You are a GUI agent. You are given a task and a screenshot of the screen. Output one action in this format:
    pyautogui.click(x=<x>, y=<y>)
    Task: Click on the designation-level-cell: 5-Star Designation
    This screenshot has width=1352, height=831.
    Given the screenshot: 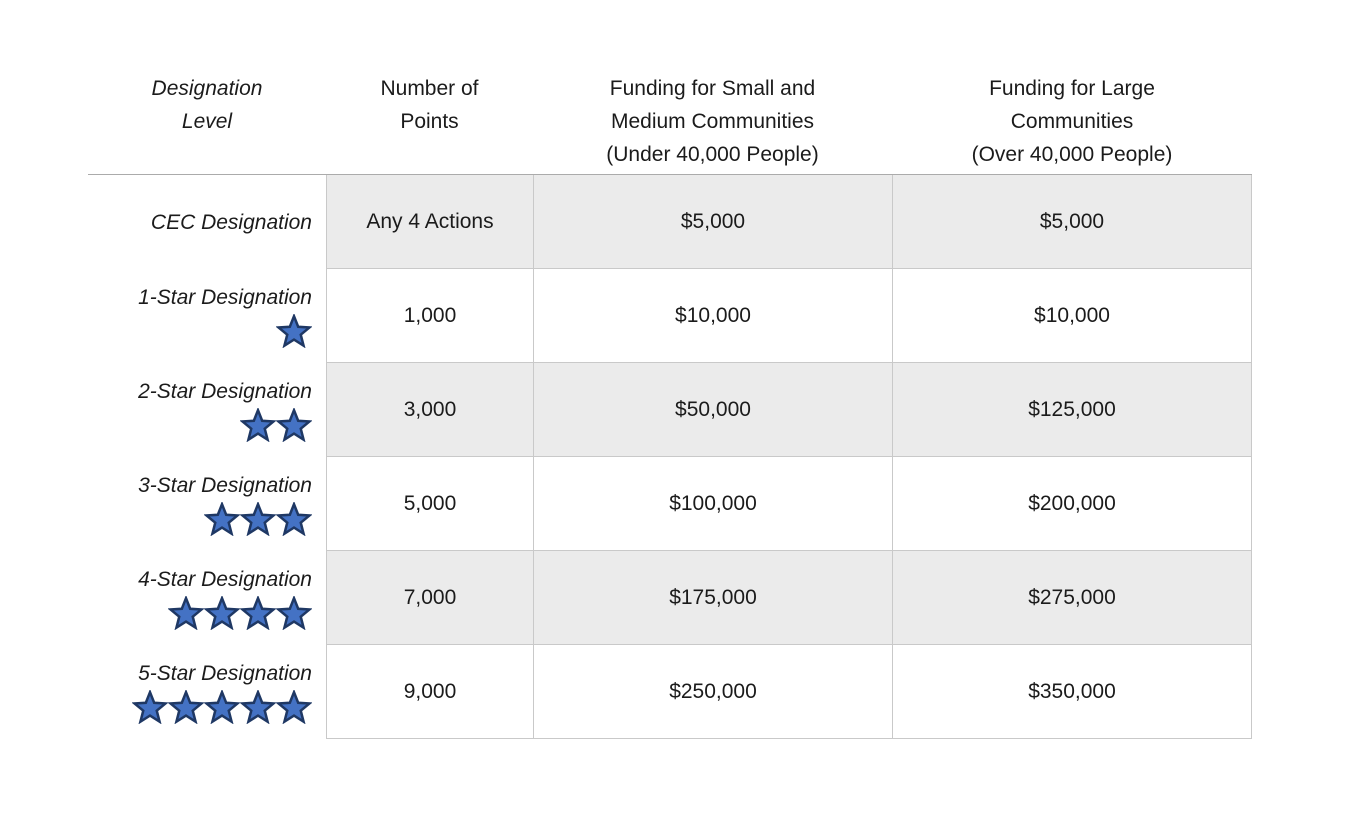 What is the action you would take?
    pyautogui.click(x=207, y=692)
    